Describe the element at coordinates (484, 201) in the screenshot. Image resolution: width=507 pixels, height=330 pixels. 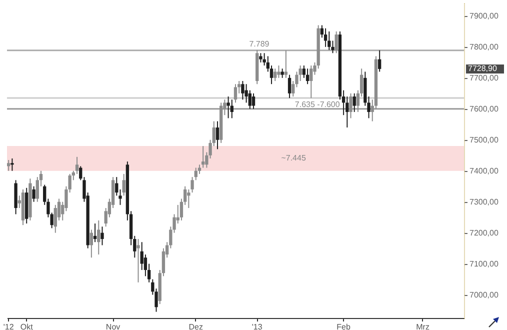
I see `y-tick-label: 7300,00` at that location.